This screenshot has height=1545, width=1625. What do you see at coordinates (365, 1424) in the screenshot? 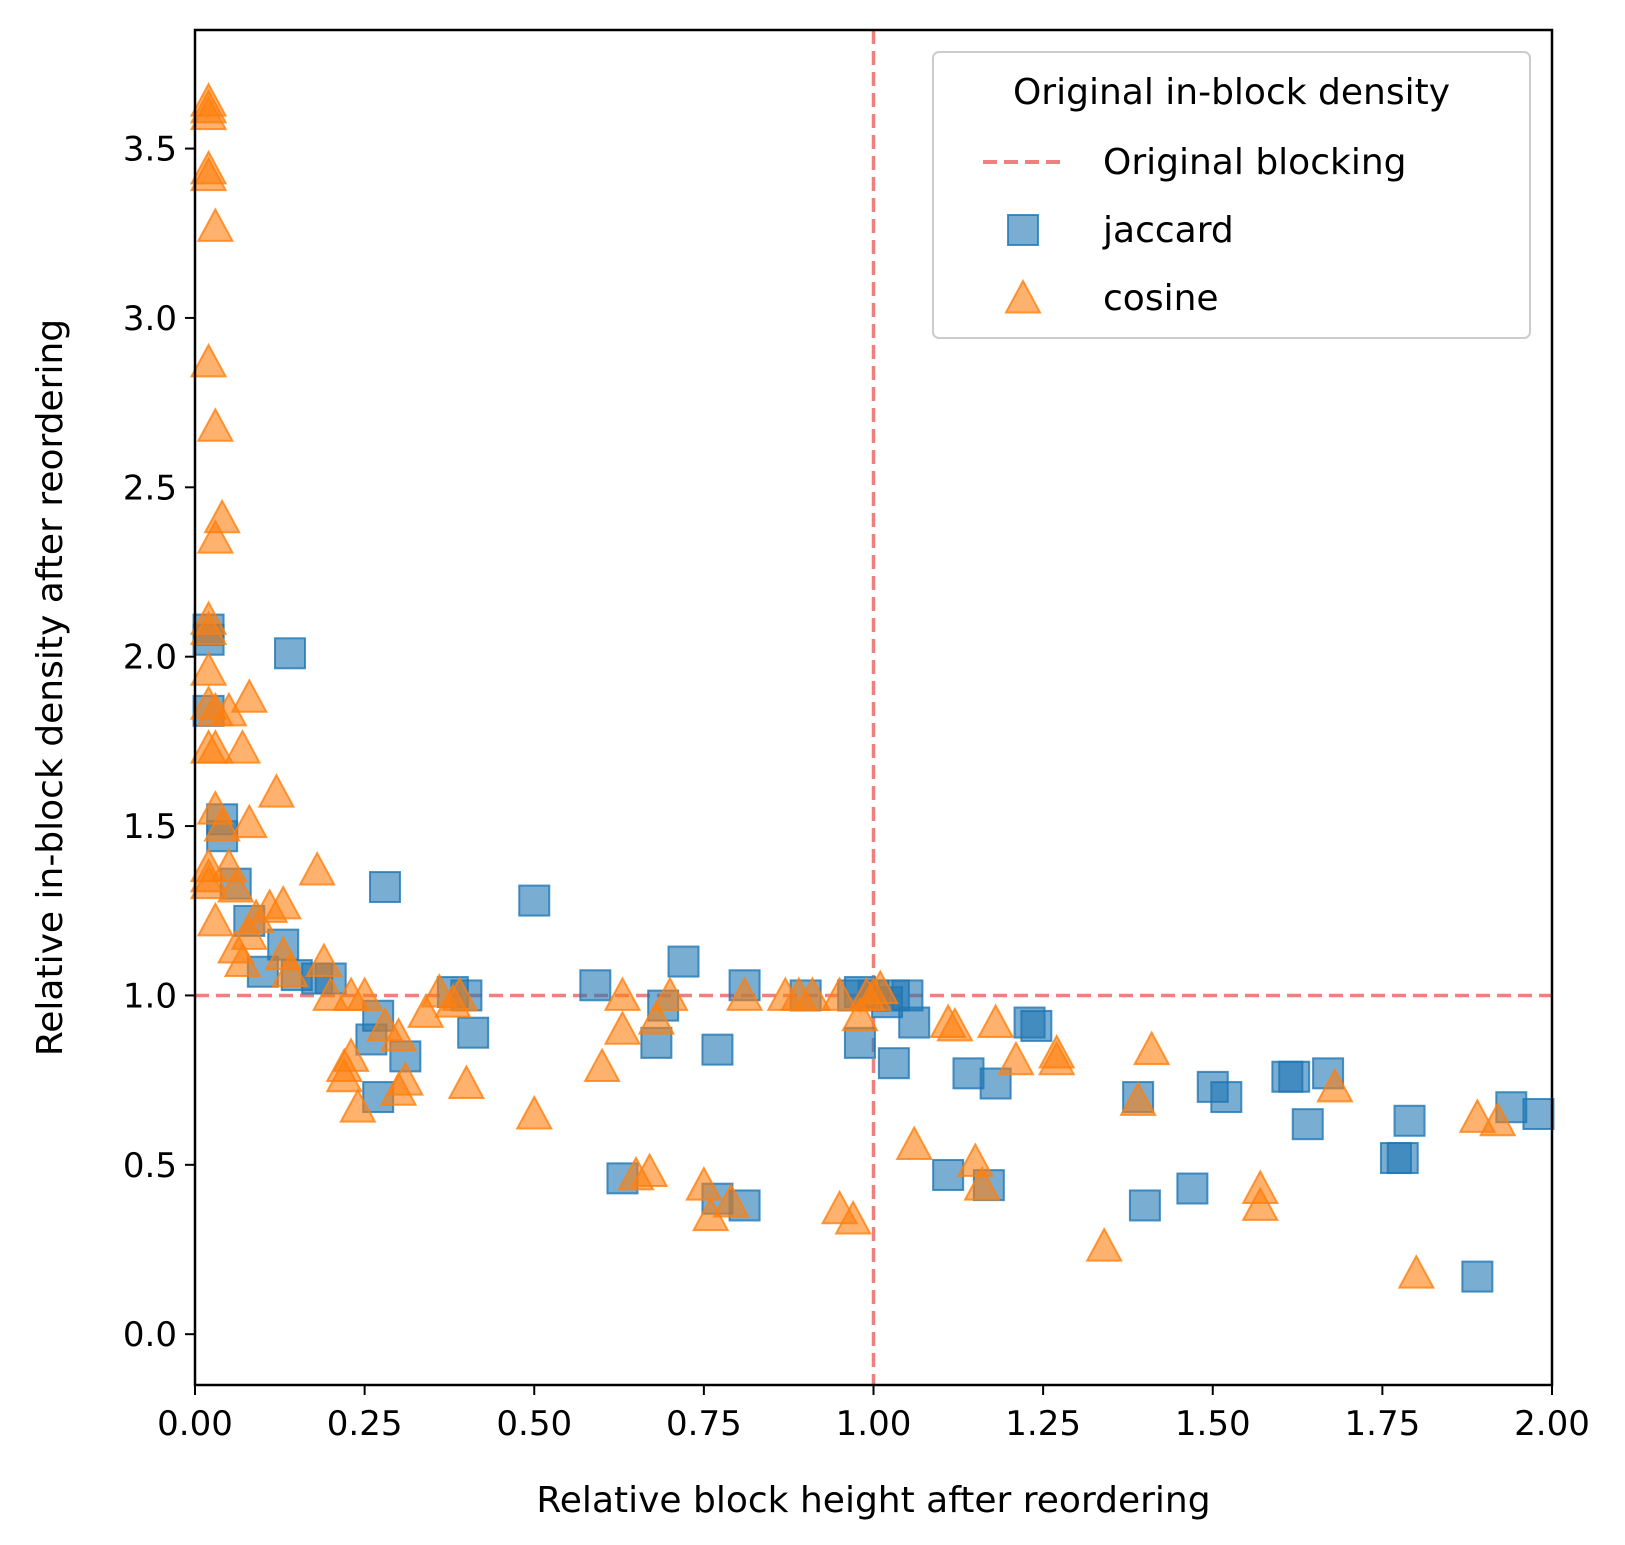
I see `x-tick-label: 0.25` at bounding box center [365, 1424].